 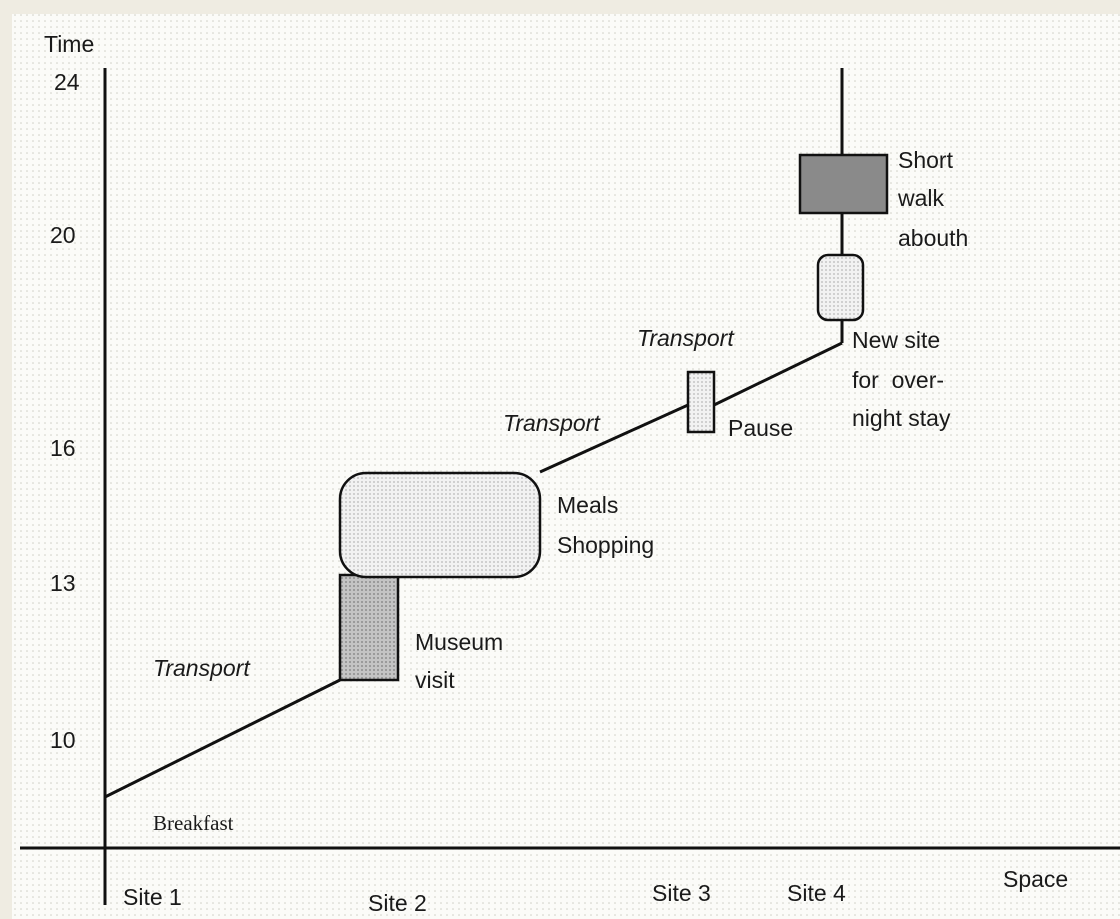 I want to click on pause-label: Pause, so click(x=760, y=428).